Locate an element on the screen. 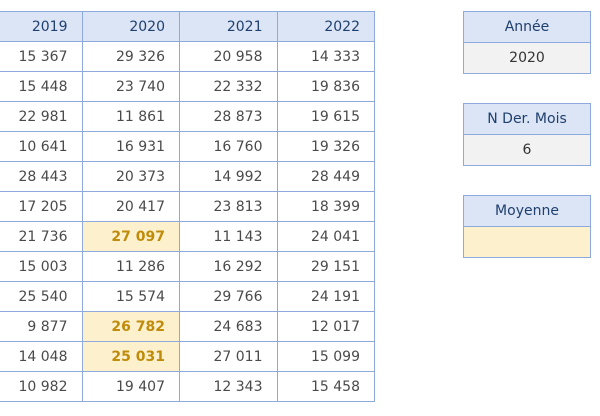  cell-2021-row-3: 28 873 is located at coordinates (228, 116).